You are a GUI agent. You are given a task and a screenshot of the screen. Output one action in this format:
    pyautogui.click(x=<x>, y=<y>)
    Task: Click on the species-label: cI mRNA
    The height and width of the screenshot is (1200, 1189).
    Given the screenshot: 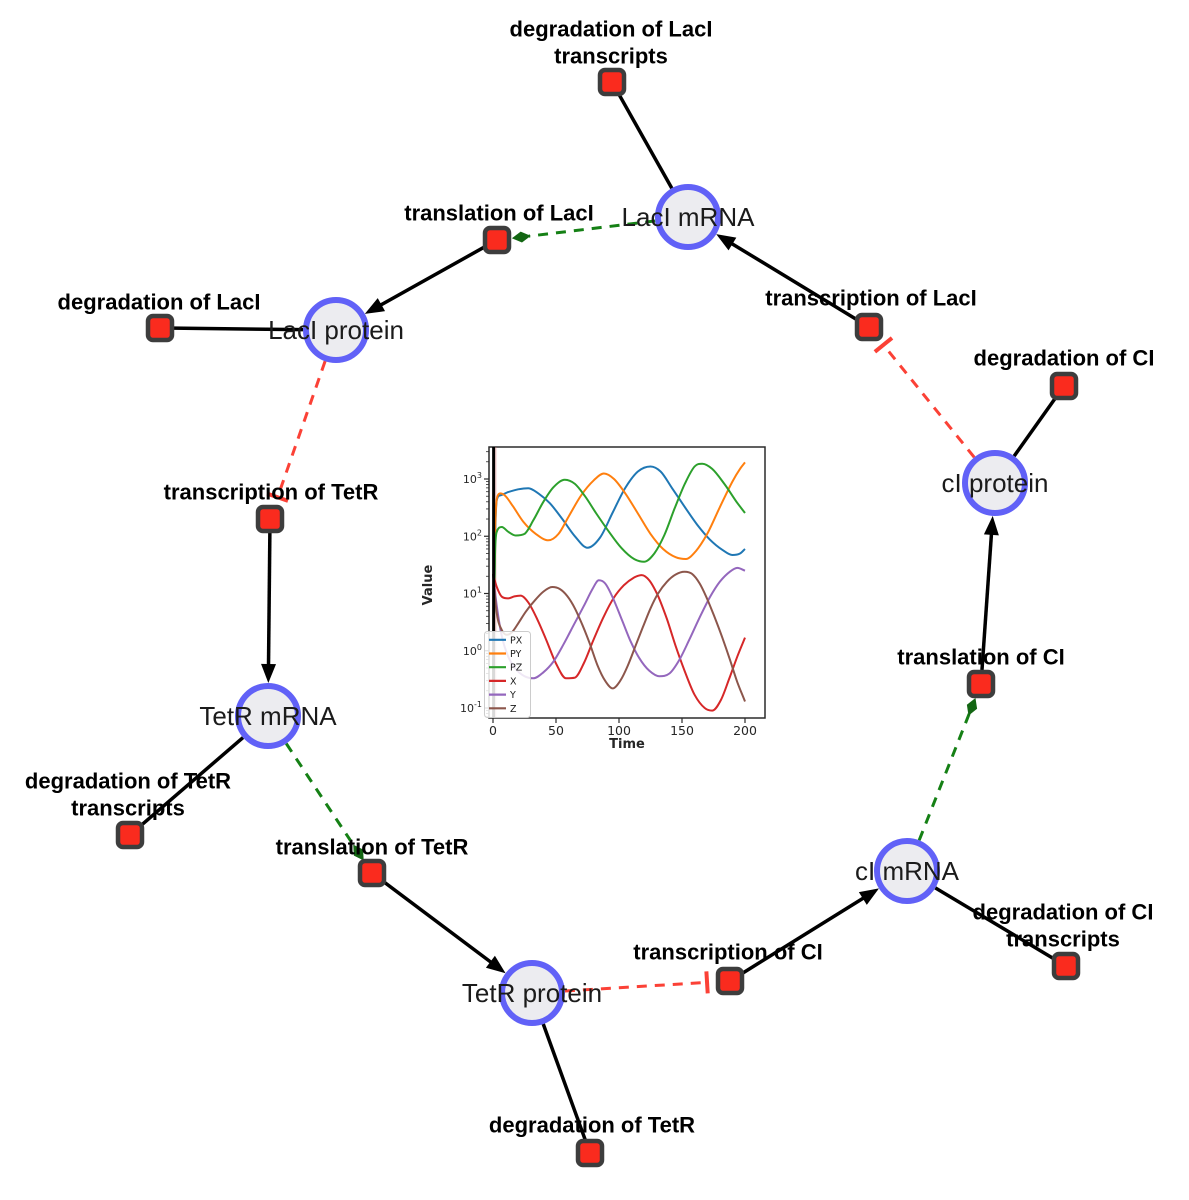 What is the action you would take?
    pyautogui.click(x=907, y=871)
    